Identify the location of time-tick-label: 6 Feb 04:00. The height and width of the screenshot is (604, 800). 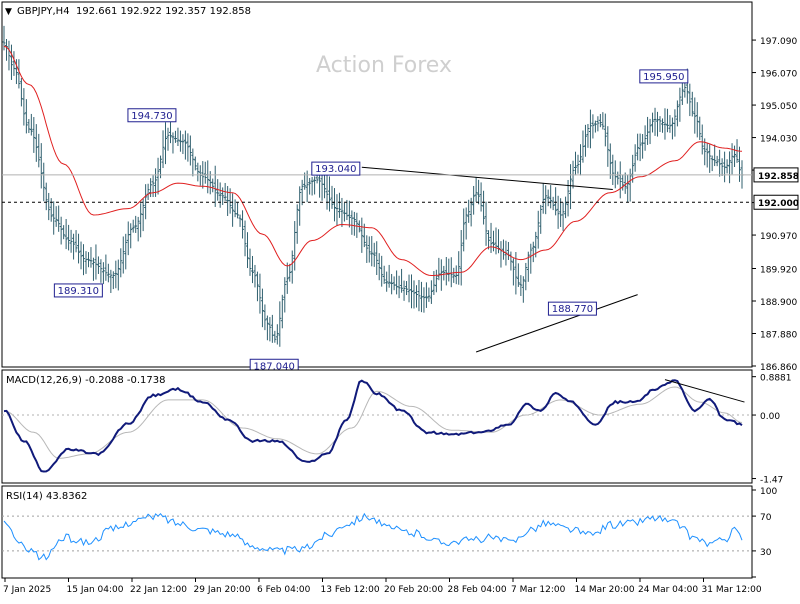
(284, 590).